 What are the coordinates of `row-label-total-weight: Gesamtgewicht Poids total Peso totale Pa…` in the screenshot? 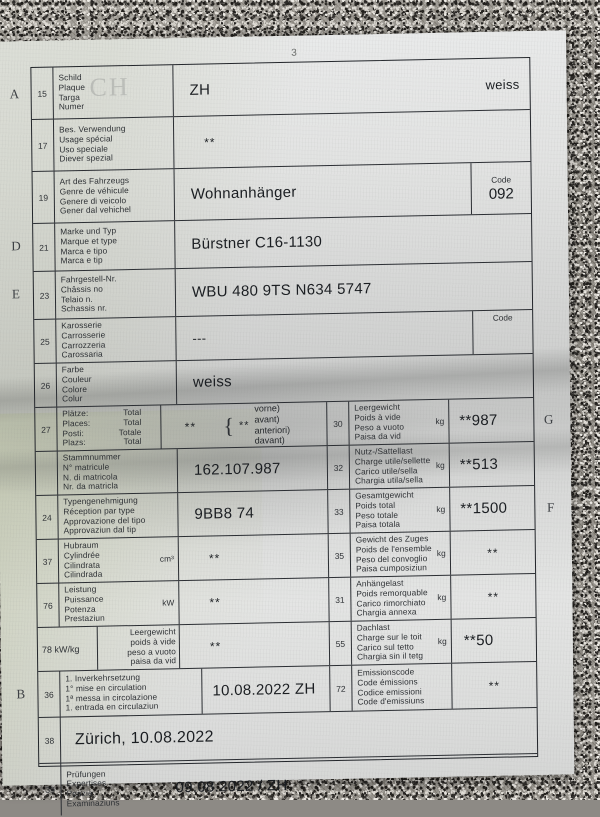 It's located at (400, 510).